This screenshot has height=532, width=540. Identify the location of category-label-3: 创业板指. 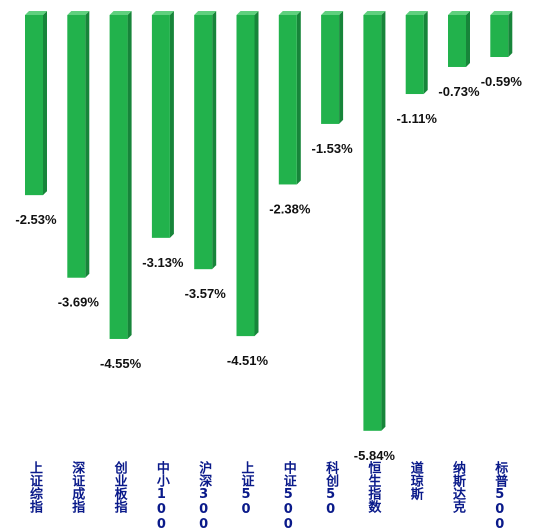
(119, 487).